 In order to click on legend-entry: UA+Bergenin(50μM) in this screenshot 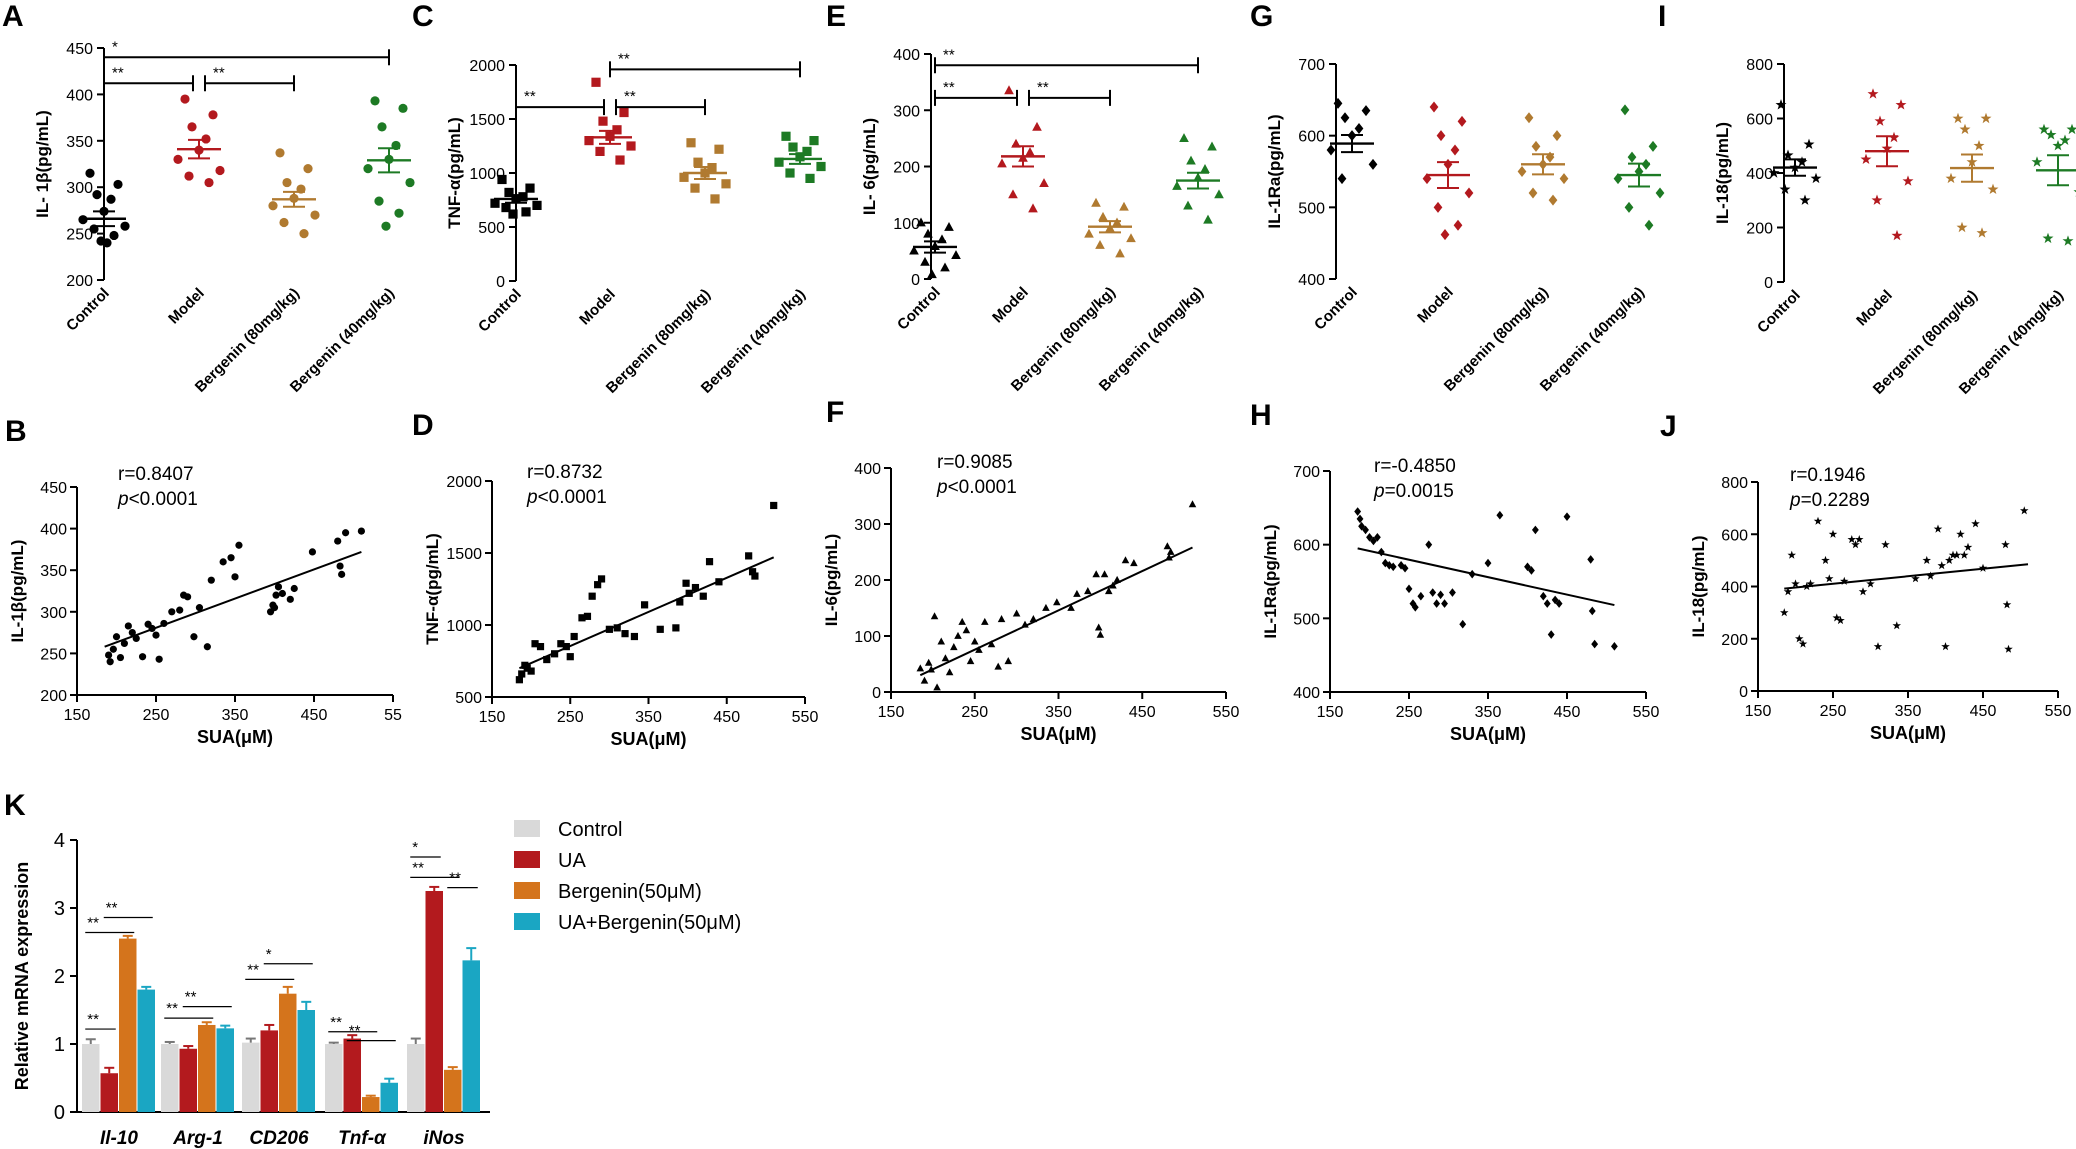, I will do `click(649, 923)`.